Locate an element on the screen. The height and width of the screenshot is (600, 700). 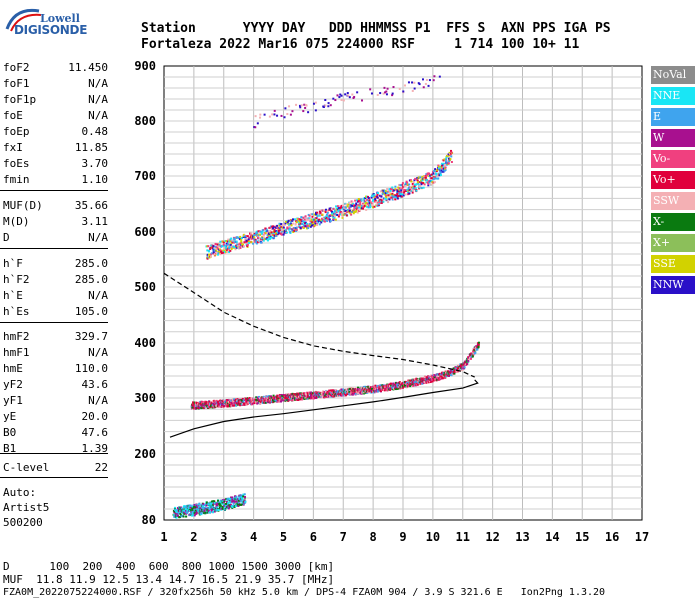
param-value: 1.10 is located at coordinates (95, 179).